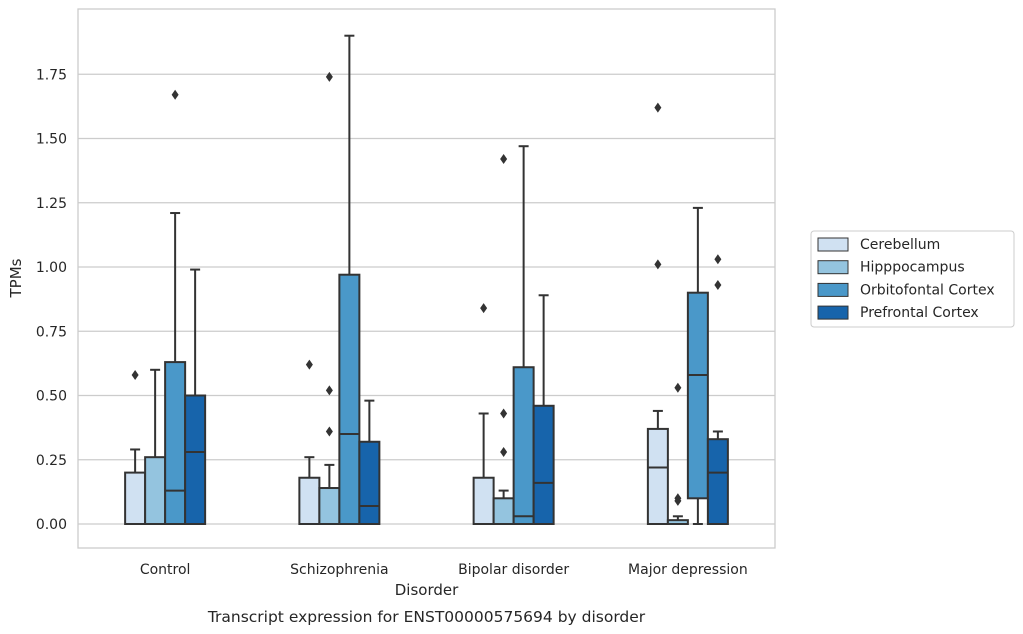  What do you see at coordinates (51, 332) in the screenshot?
I see `y-tick-label: 0.75` at bounding box center [51, 332].